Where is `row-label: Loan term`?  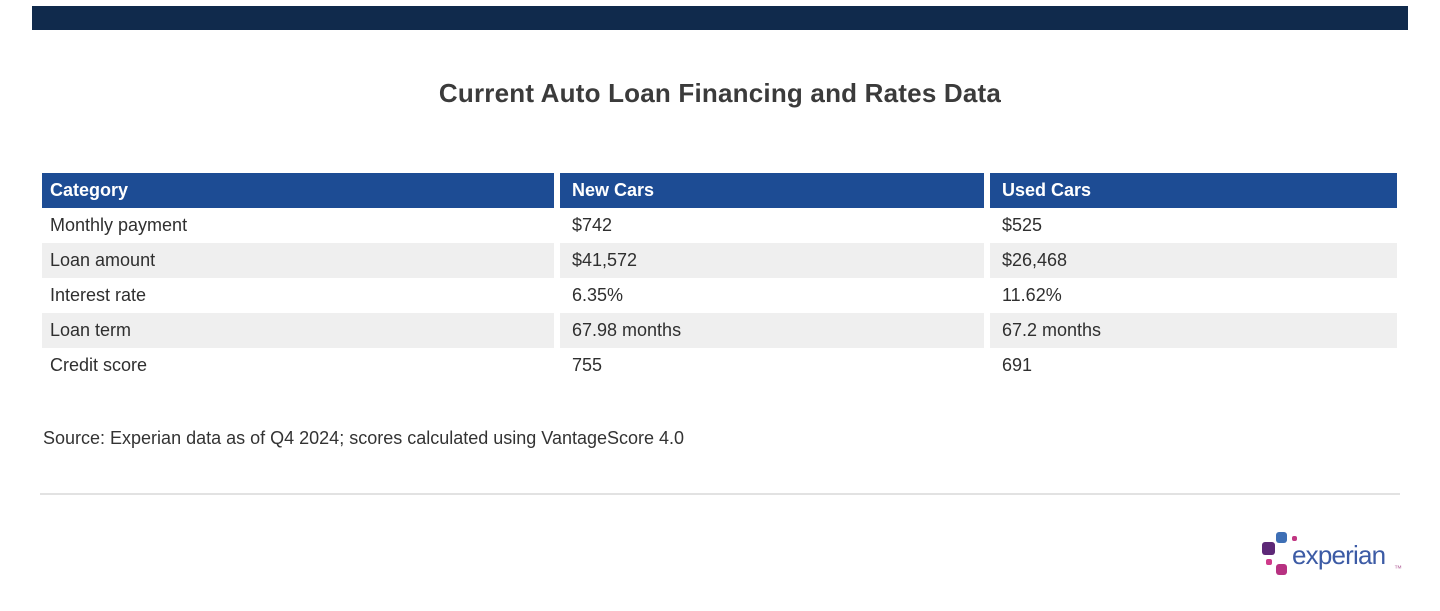 row-label: Loan term is located at coordinates (298, 330).